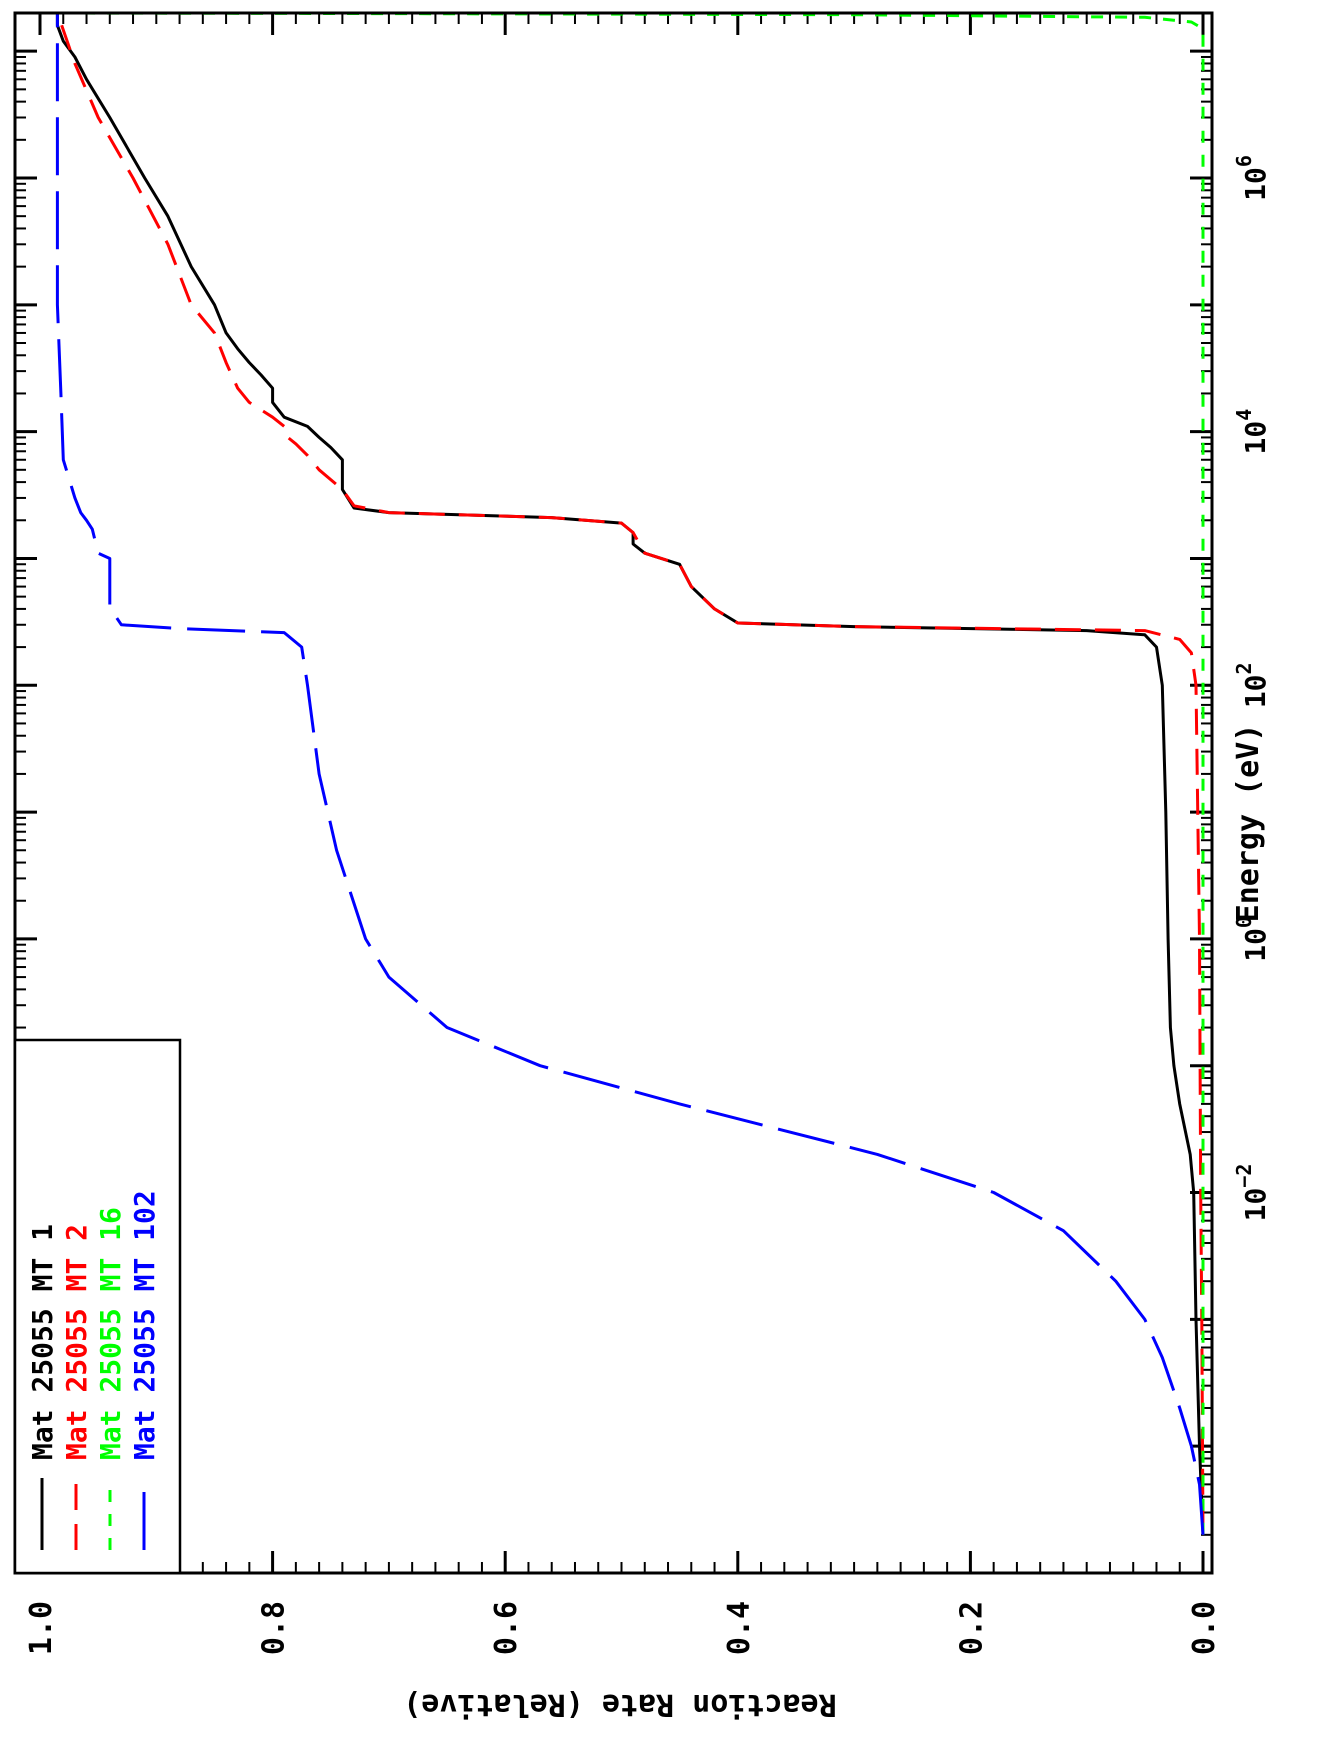 The image size is (1335, 1753). I want to click on energy-tick-label: 10⁶, so click(1252, 178).